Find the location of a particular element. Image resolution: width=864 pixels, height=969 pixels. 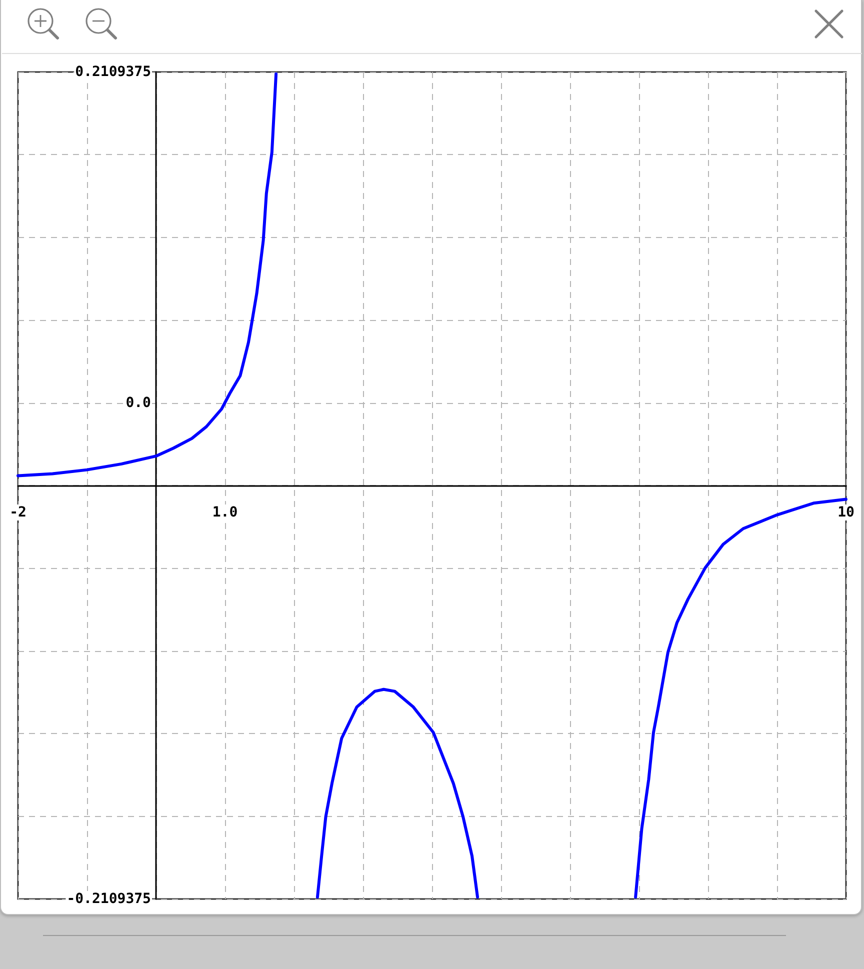

x-tick-label: 1.0 is located at coordinates (225, 512).